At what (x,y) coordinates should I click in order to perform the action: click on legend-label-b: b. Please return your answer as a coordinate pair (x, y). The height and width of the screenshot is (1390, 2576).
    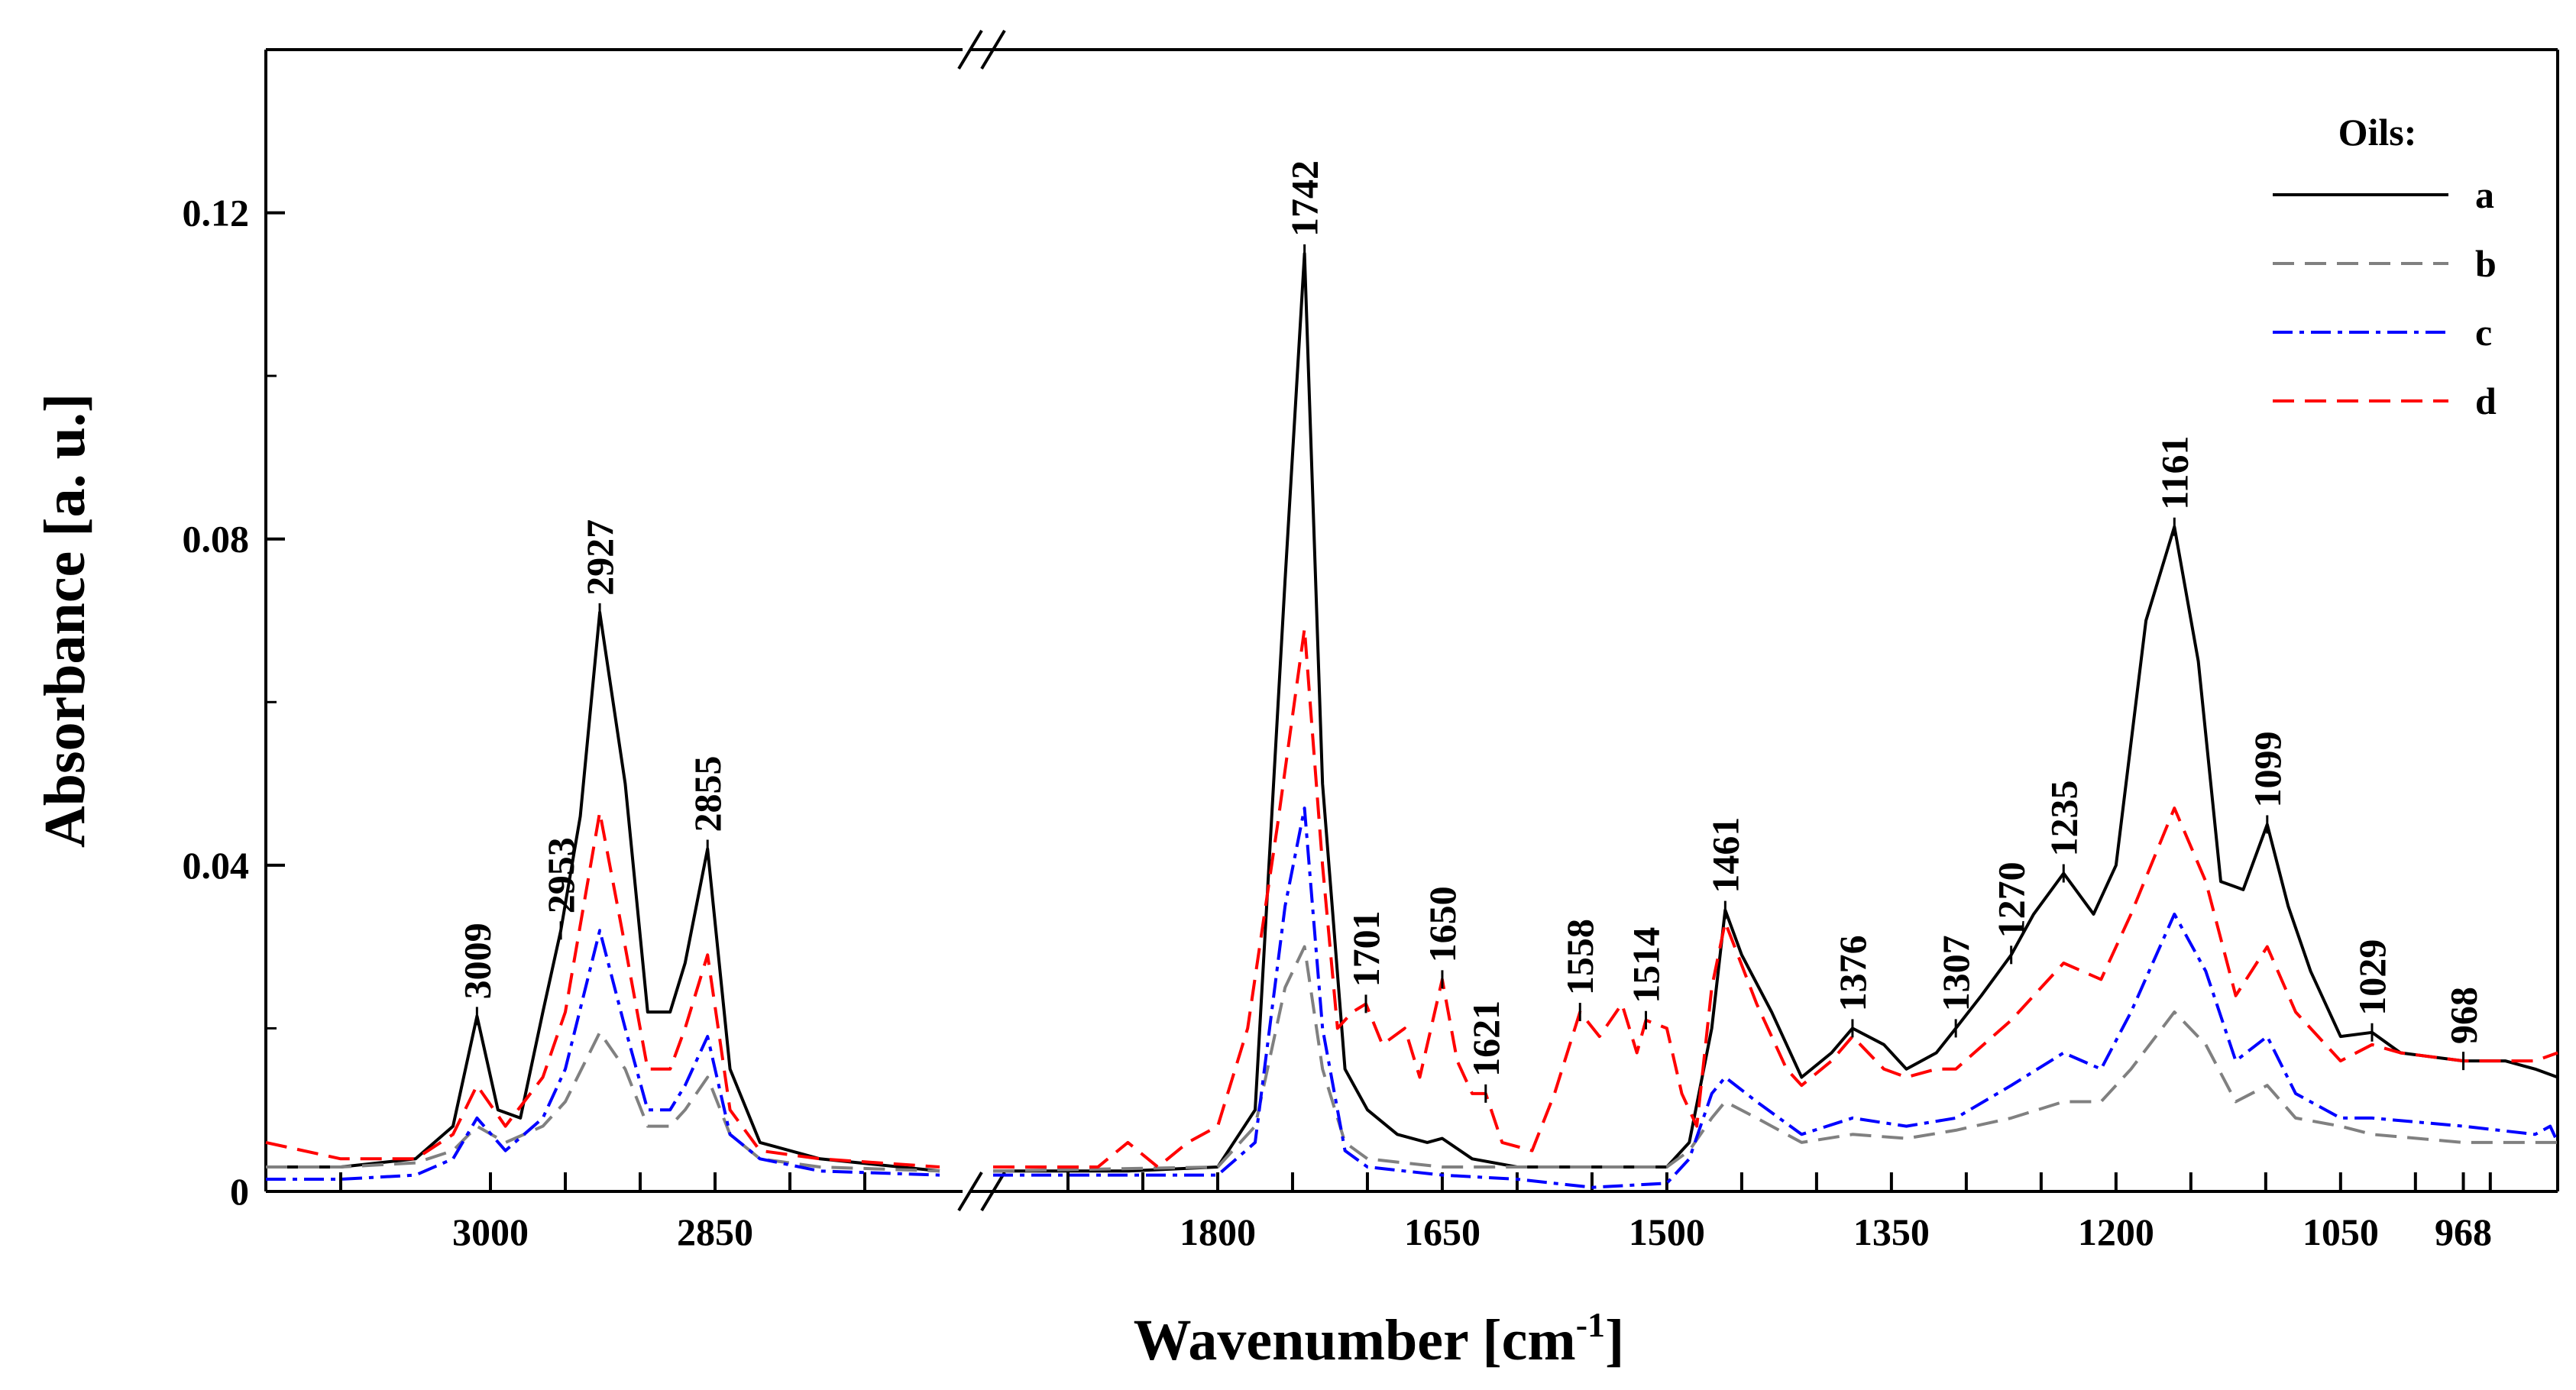
    Looking at the image, I should click on (2486, 263).